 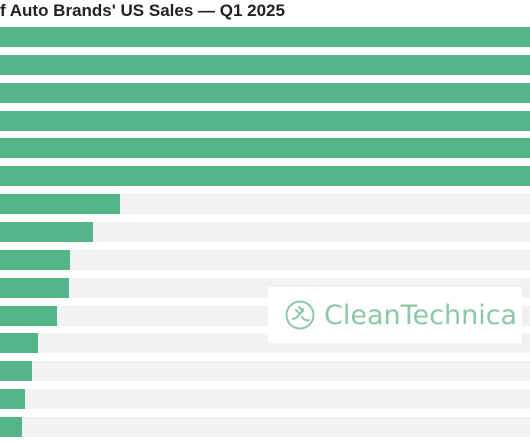 I want to click on watermark-text: CleanTechnica, so click(x=421, y=315).